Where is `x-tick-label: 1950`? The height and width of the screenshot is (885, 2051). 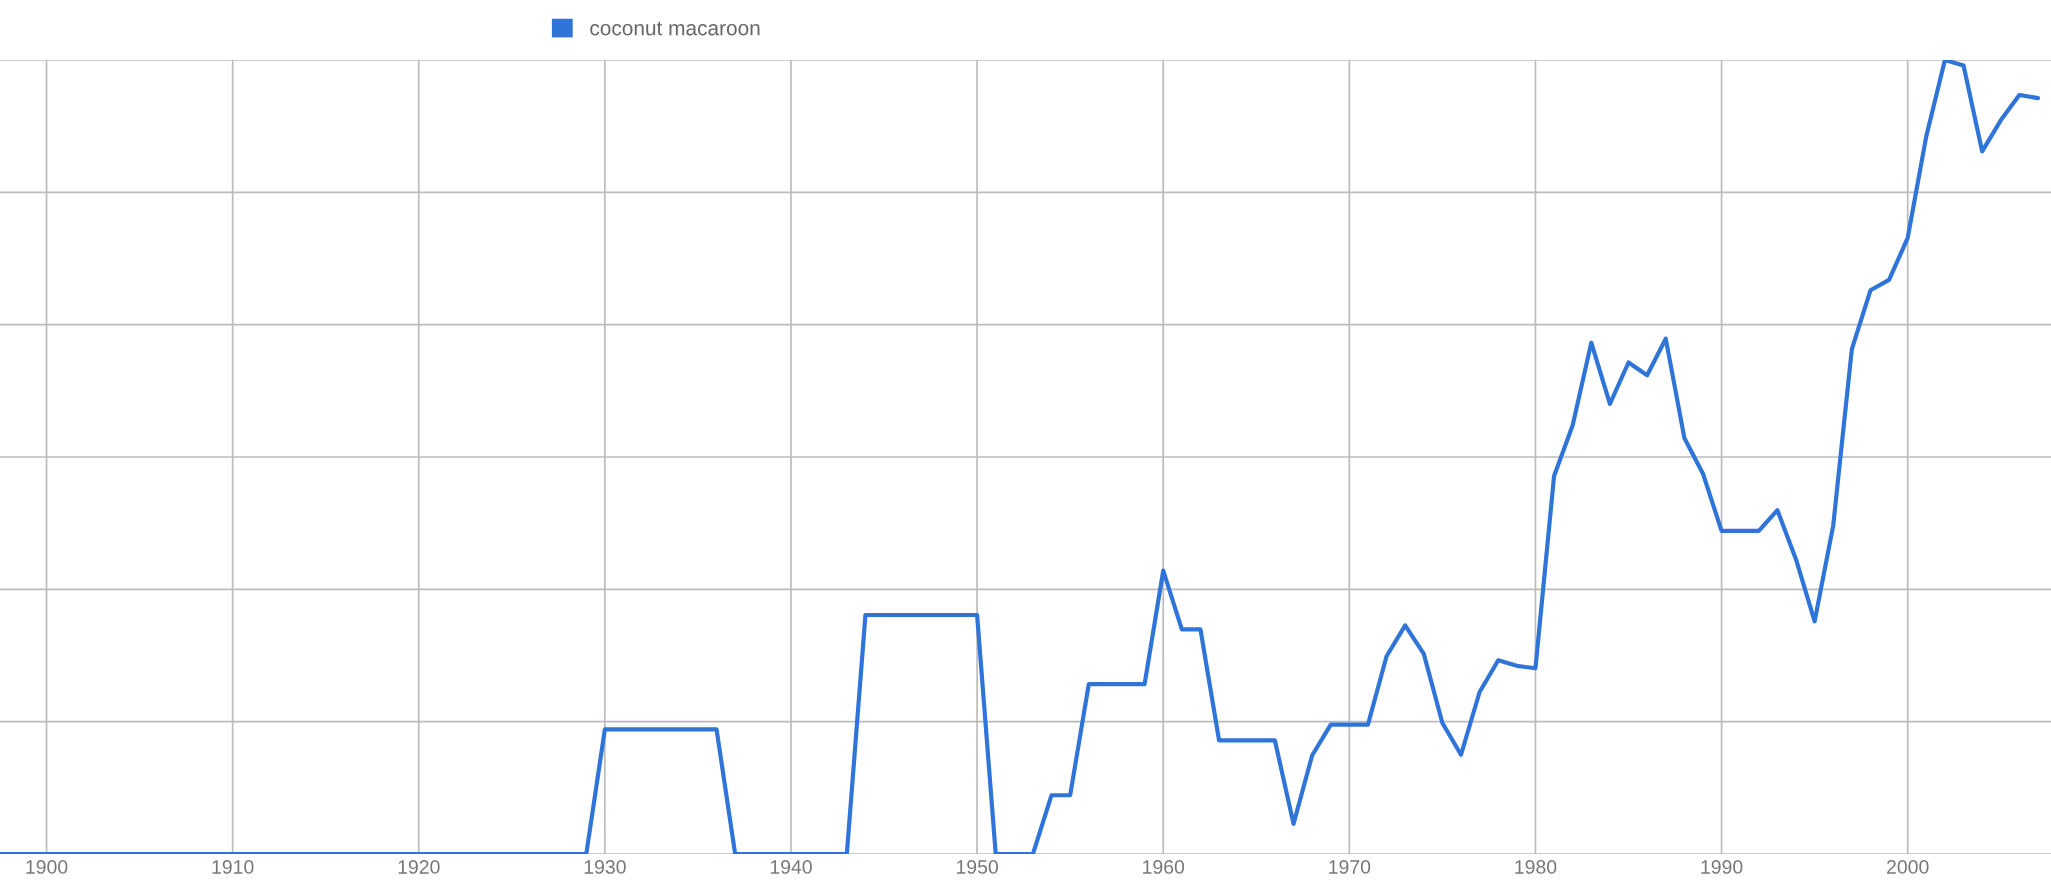 x-tick-label: 1950 is located at coordinates (977, 867).